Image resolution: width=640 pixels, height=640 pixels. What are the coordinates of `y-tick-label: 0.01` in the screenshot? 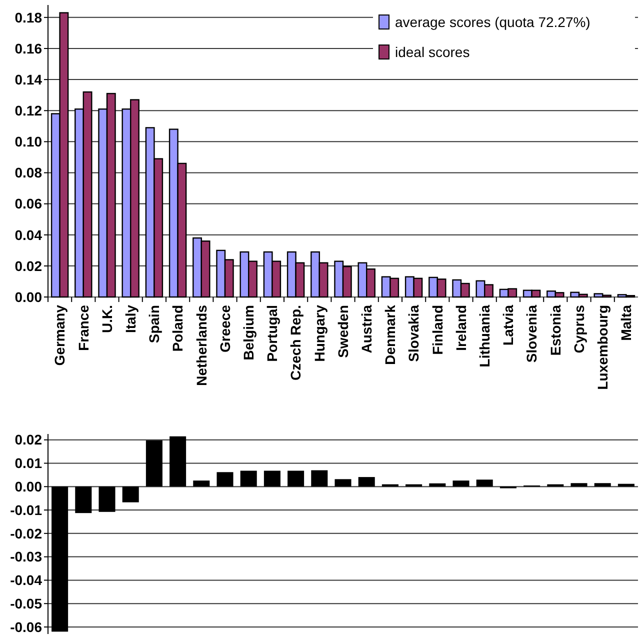 It's located at (28, 463).